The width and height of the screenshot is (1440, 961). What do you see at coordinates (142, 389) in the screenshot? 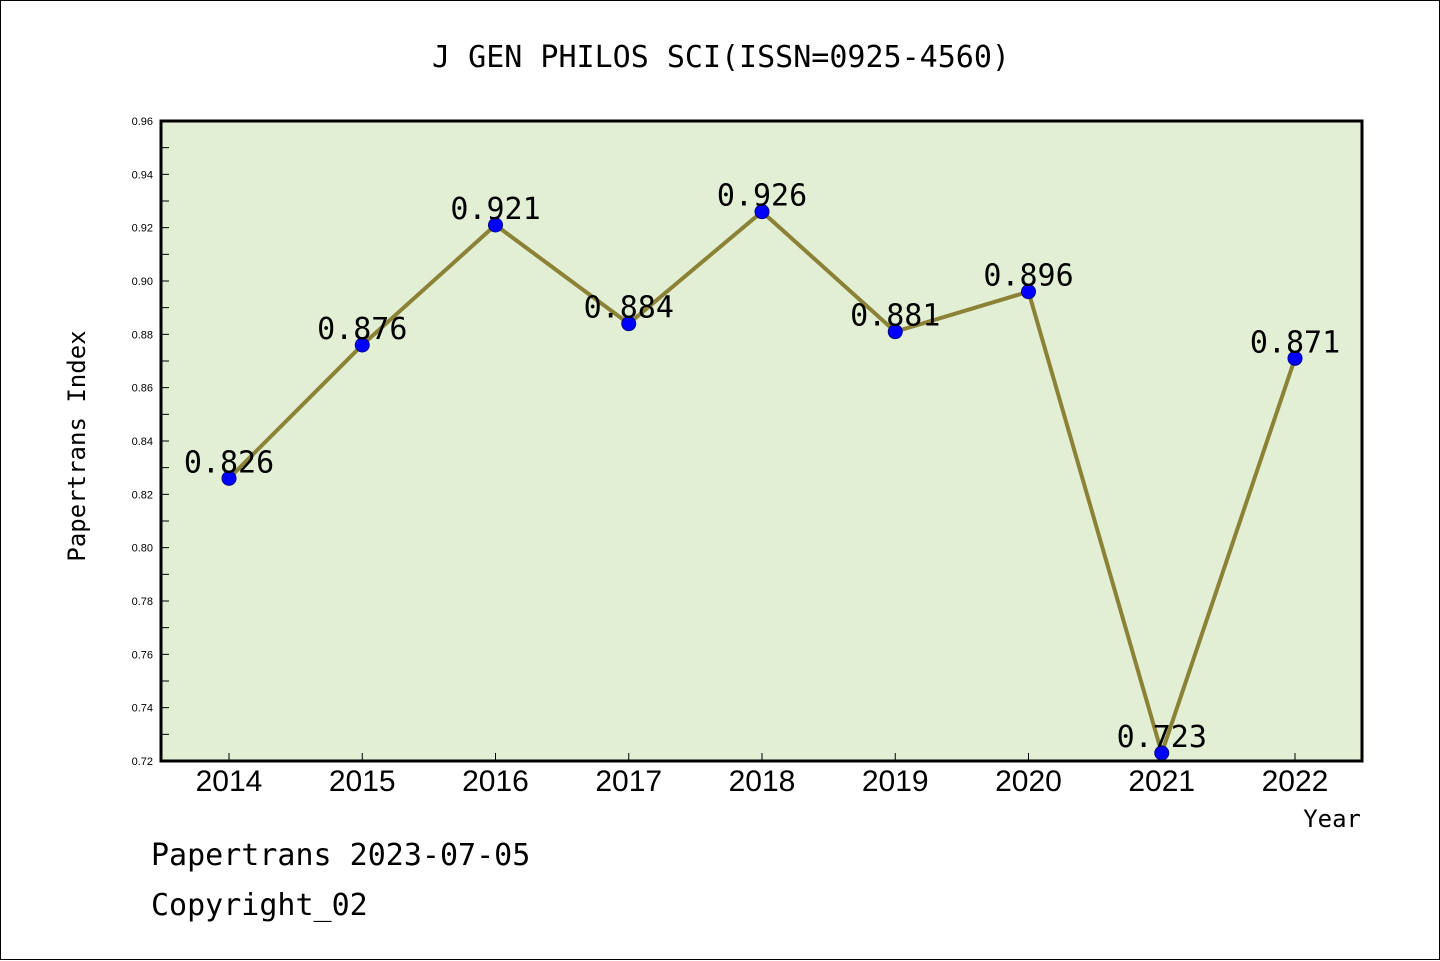
I see `y-tick-label: 0.86` at bounding box center [142, 389].